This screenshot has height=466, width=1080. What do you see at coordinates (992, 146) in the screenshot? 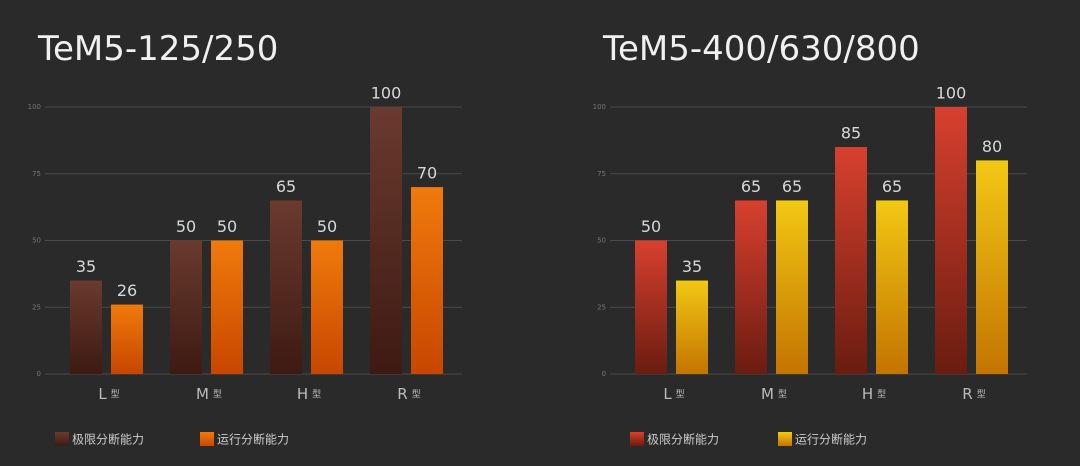
I see `value-label: 80` at bounding box center [992, 146].